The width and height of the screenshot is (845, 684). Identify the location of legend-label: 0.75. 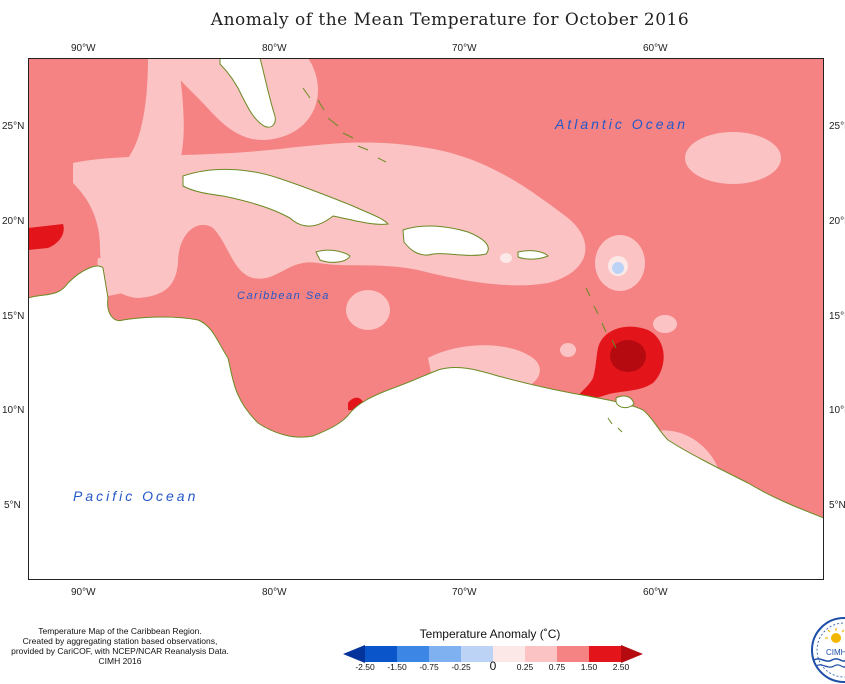
(557, 667).